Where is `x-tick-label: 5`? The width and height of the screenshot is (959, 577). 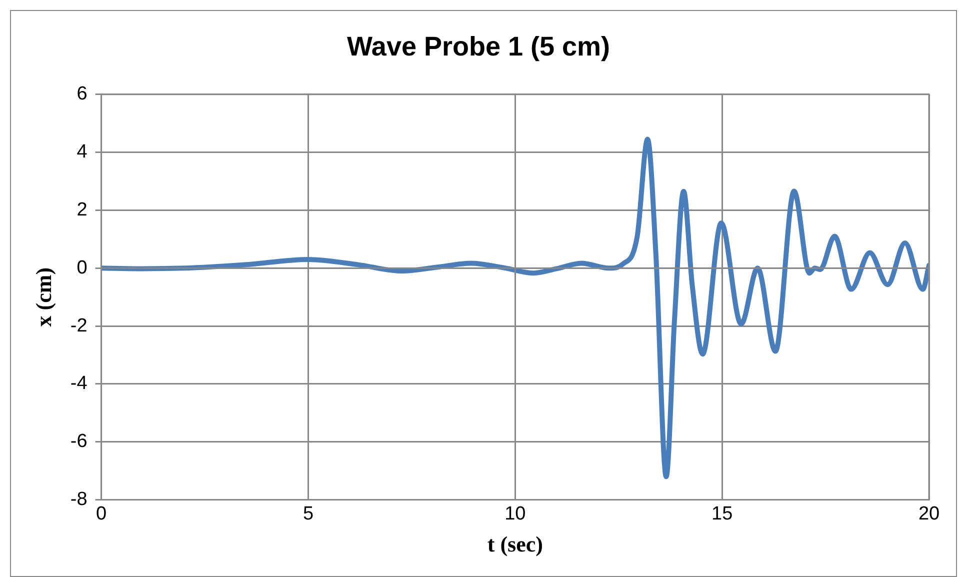 x-tick-label: 5 is located at coordinates (308, 513).